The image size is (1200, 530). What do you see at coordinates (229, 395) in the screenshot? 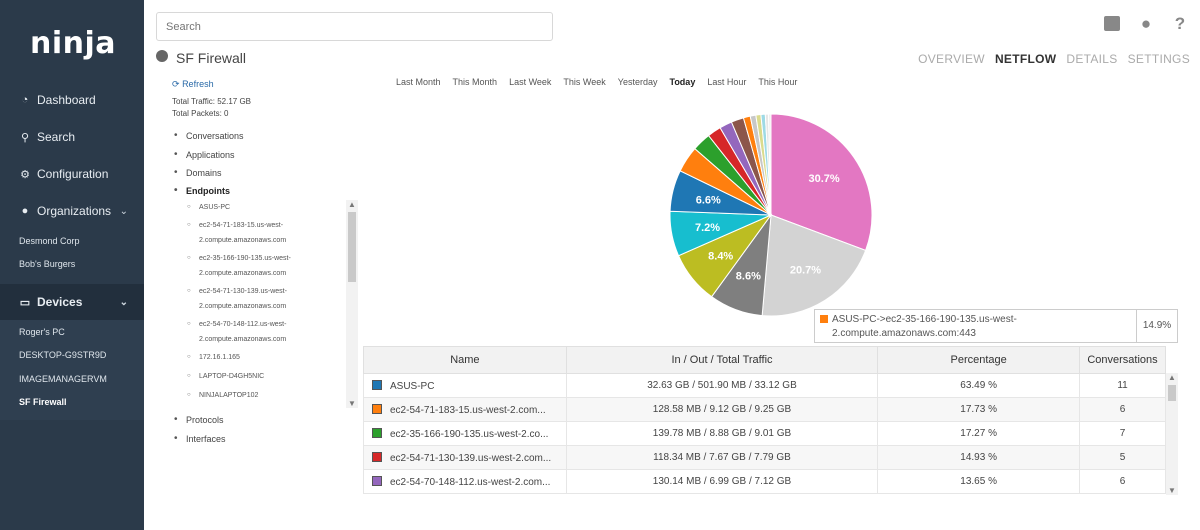
I see `endpoint-label: NINJALAPTOP102` at bounding box center [229, 395].